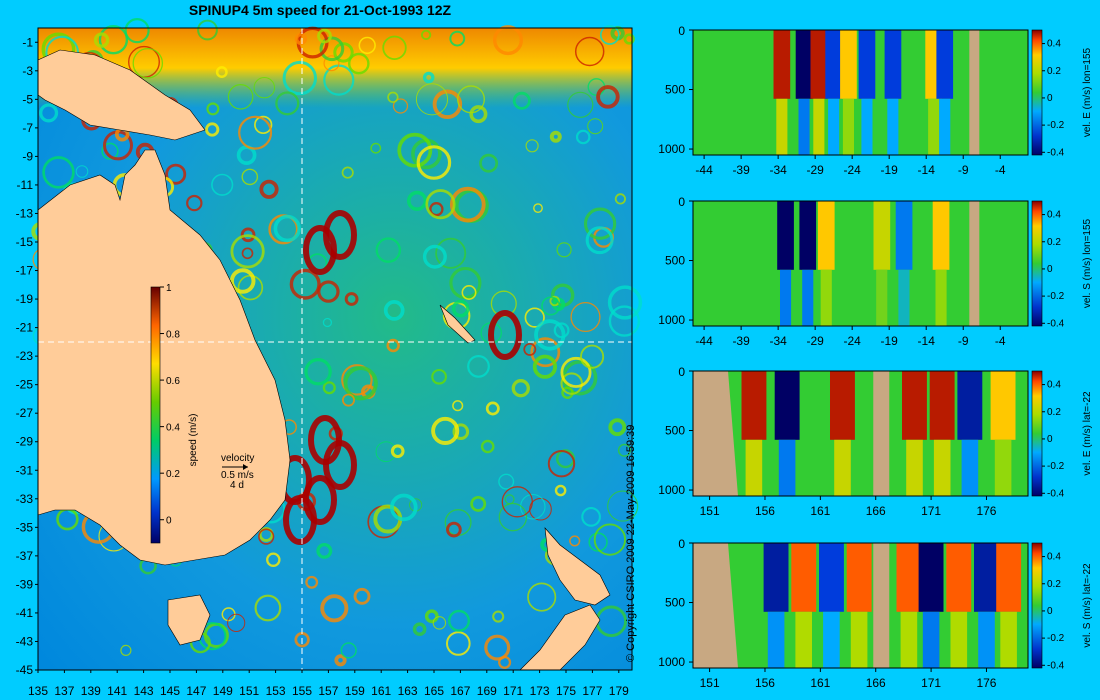 The image size is (1100, 700). I want to click on section-colorbar-tick-label: -0.4, so click(1056, 152).